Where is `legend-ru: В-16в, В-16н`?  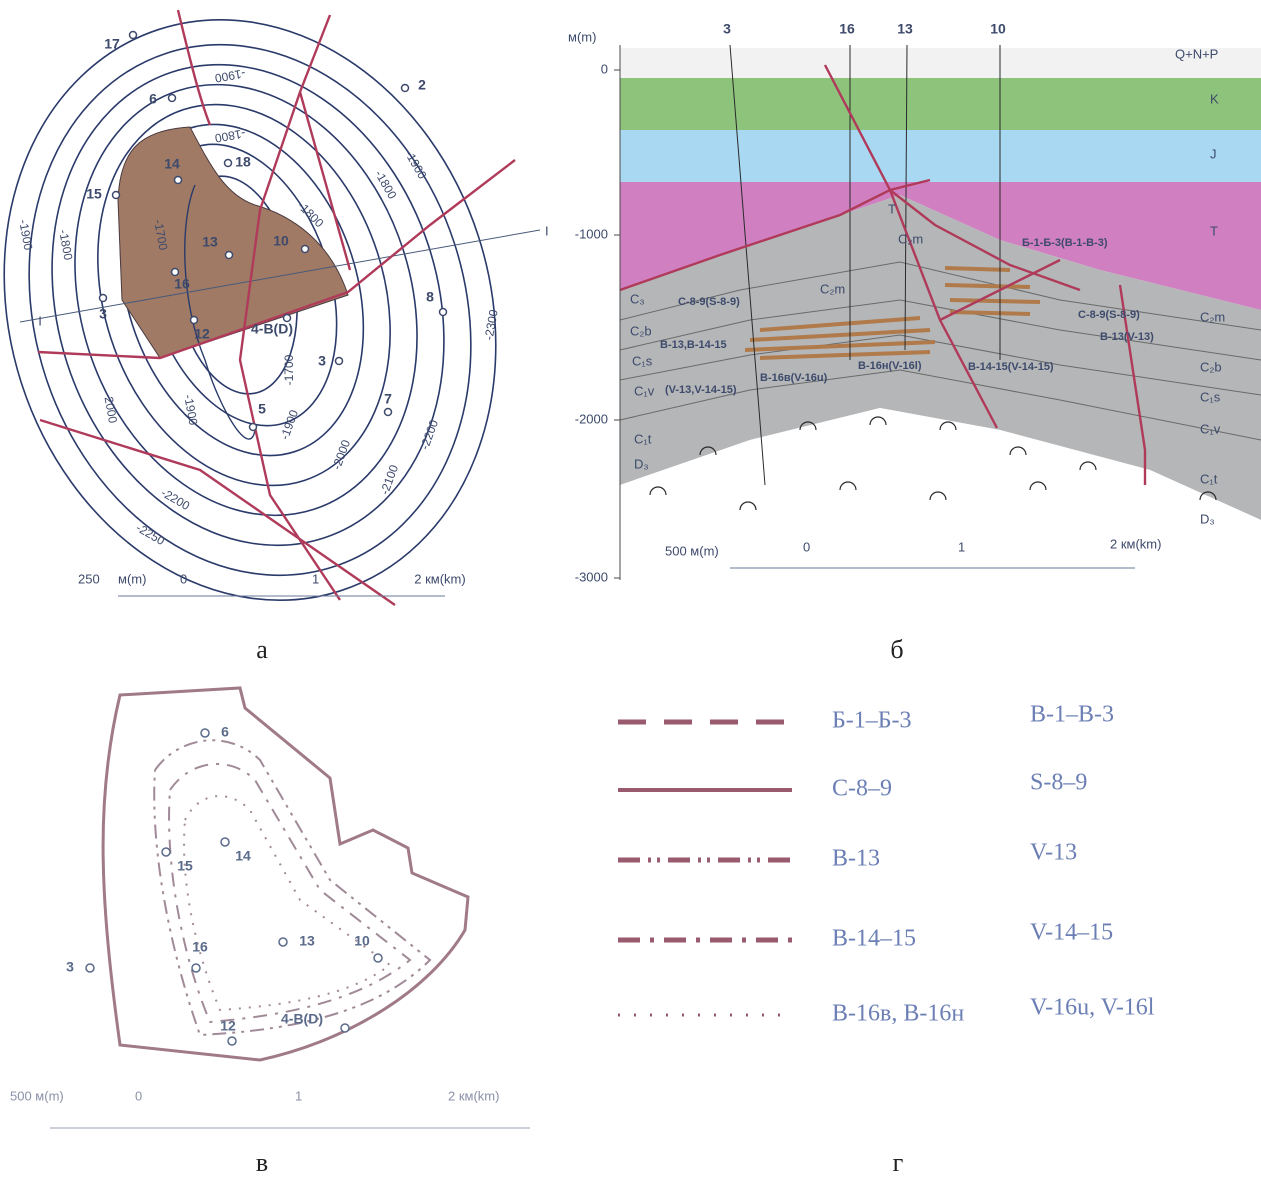
legend-ru: В-16в, В-16н is located at coordinates (898, 1014).